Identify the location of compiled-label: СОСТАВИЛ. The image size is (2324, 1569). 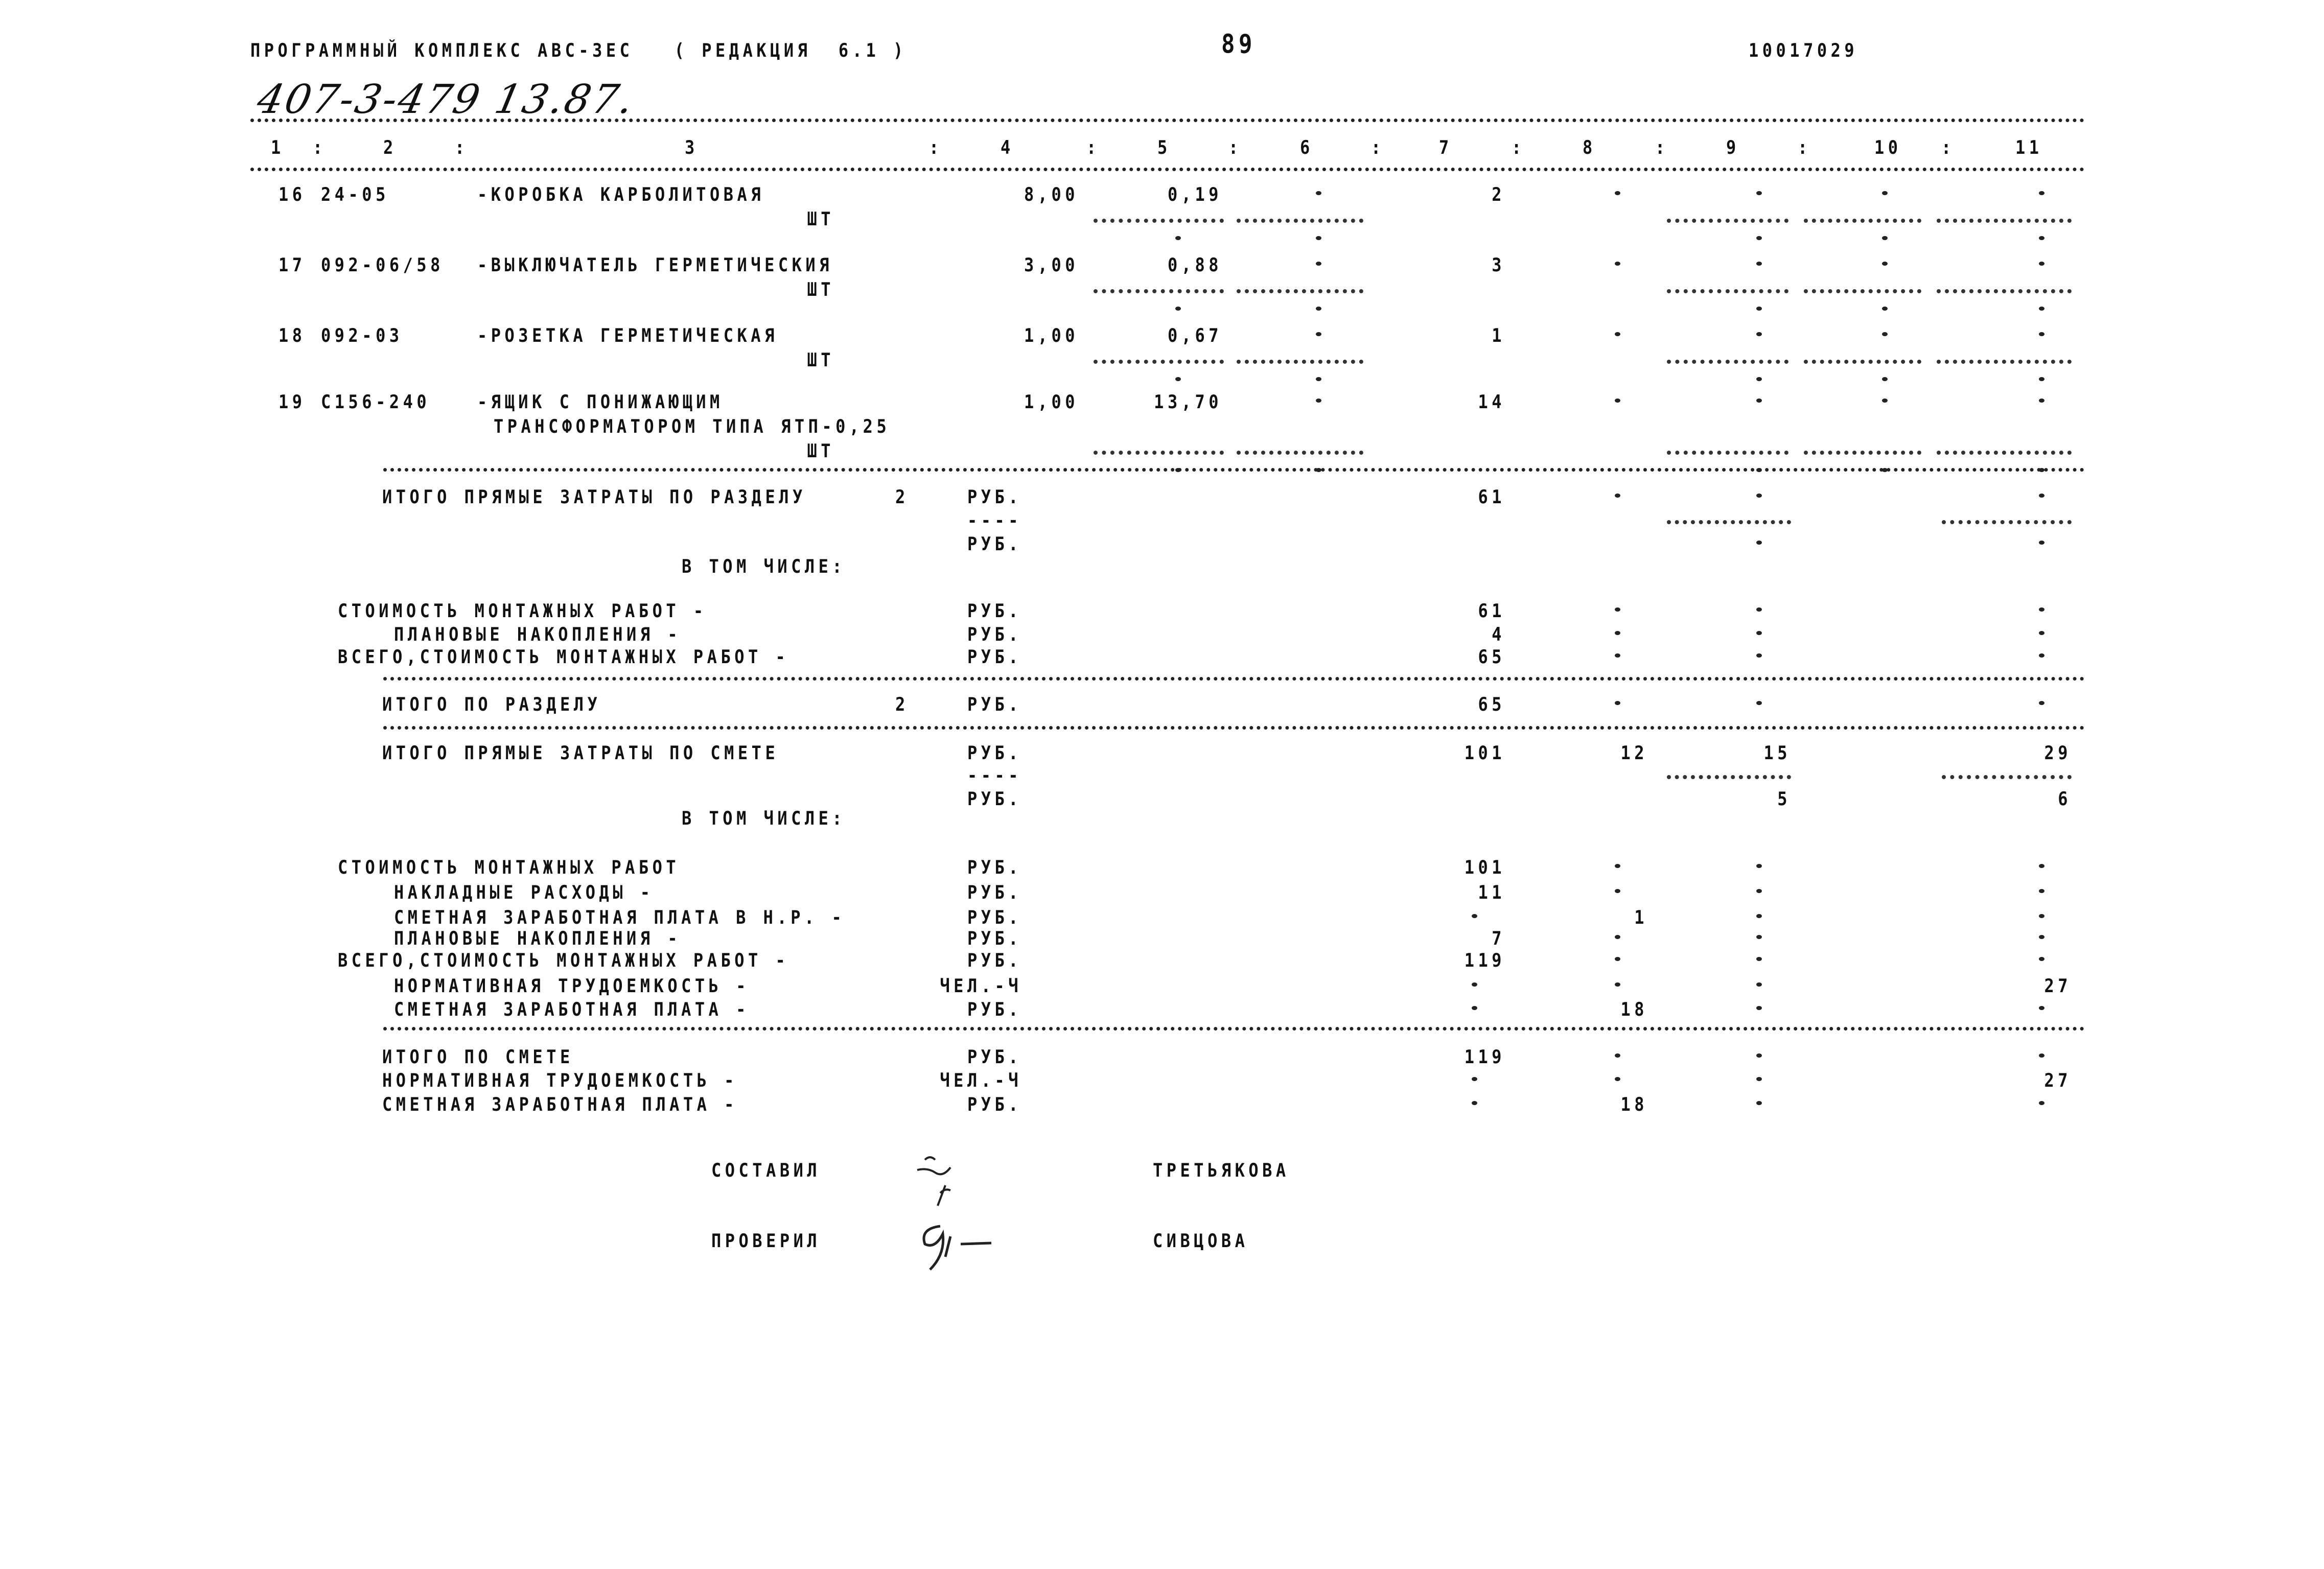
(766, 1170).